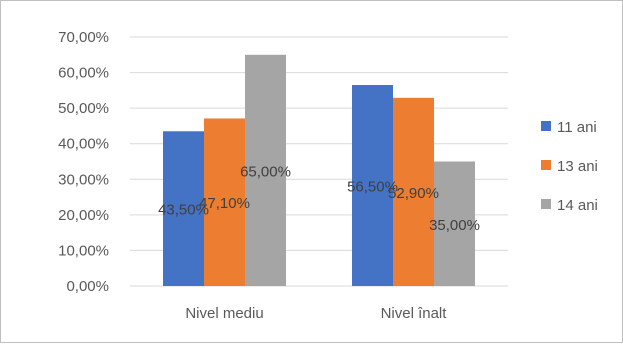 Image resolution: width=623 pixels, height=348 pixels. Describe the element at coordinates (83, 108) in the screenshot. I see `y-tick-label: 50,00%` at that location.